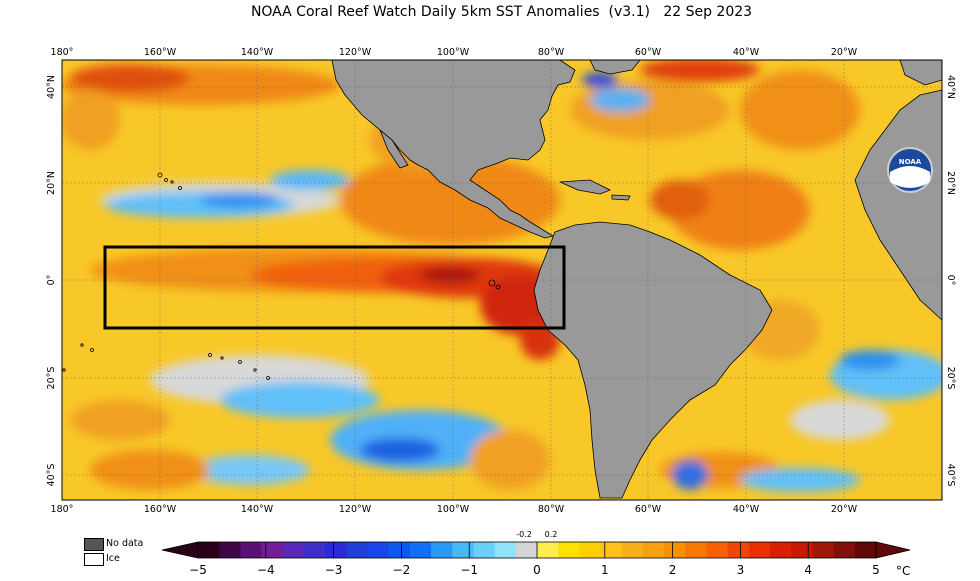 This screenshot has width=980, height=581. What do you see at coordinates (125, 543) in the screenshot?
I see `no-data-label: No data` at bounding box center [125, 543].